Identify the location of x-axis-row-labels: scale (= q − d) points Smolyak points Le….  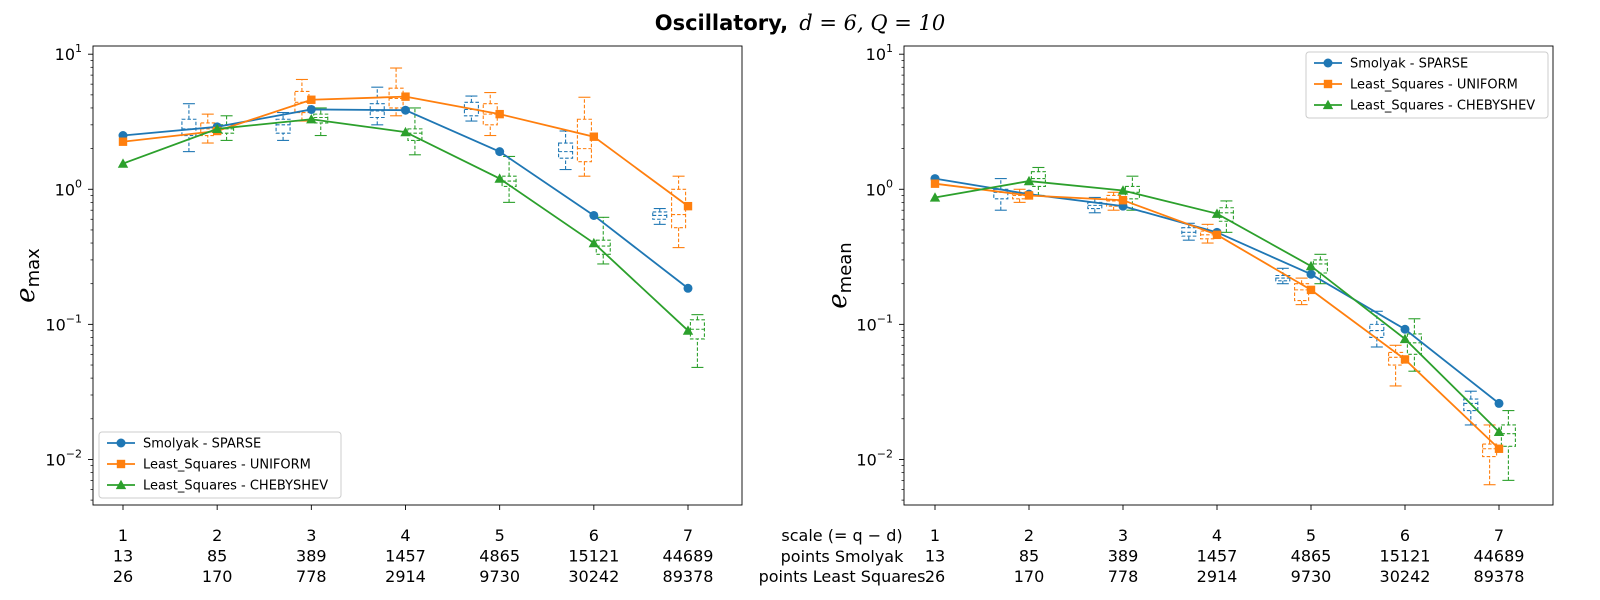
(842, 556).